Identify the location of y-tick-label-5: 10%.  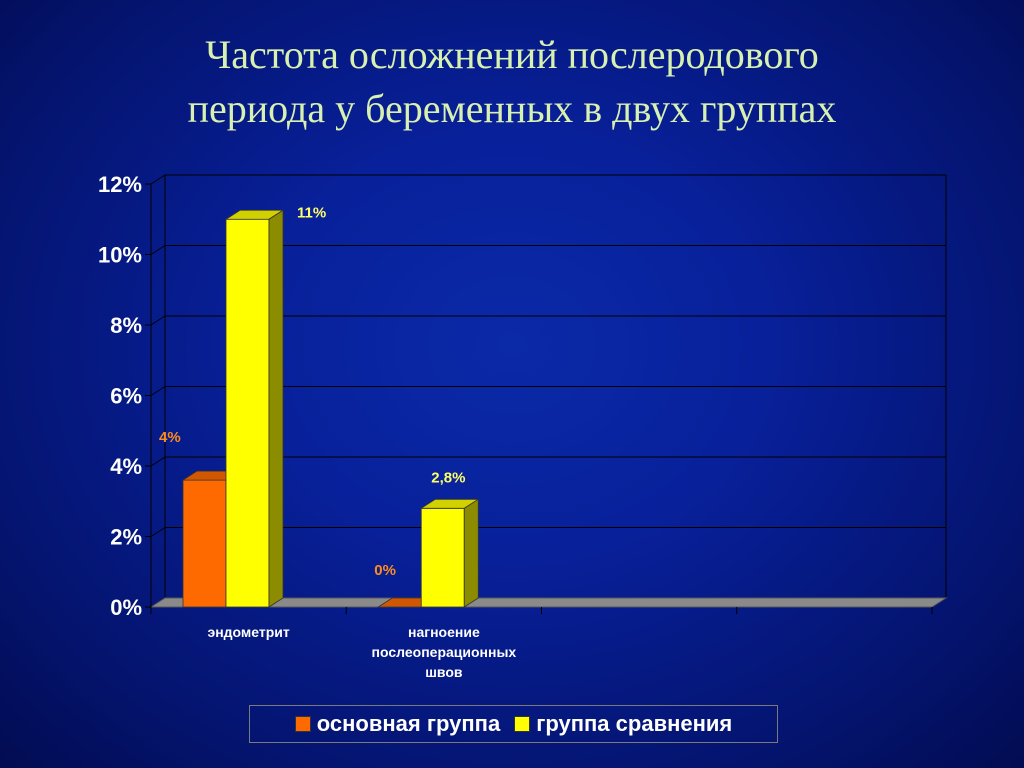
(120, 255).